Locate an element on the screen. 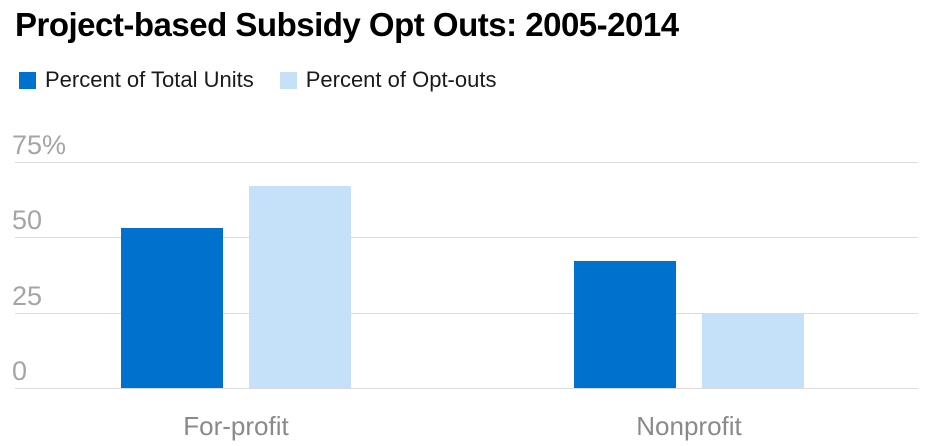 The height and width of the screenshot is (446, 946). x-axis-label-for-profit: For-profit is located at coordinates (236, 426).